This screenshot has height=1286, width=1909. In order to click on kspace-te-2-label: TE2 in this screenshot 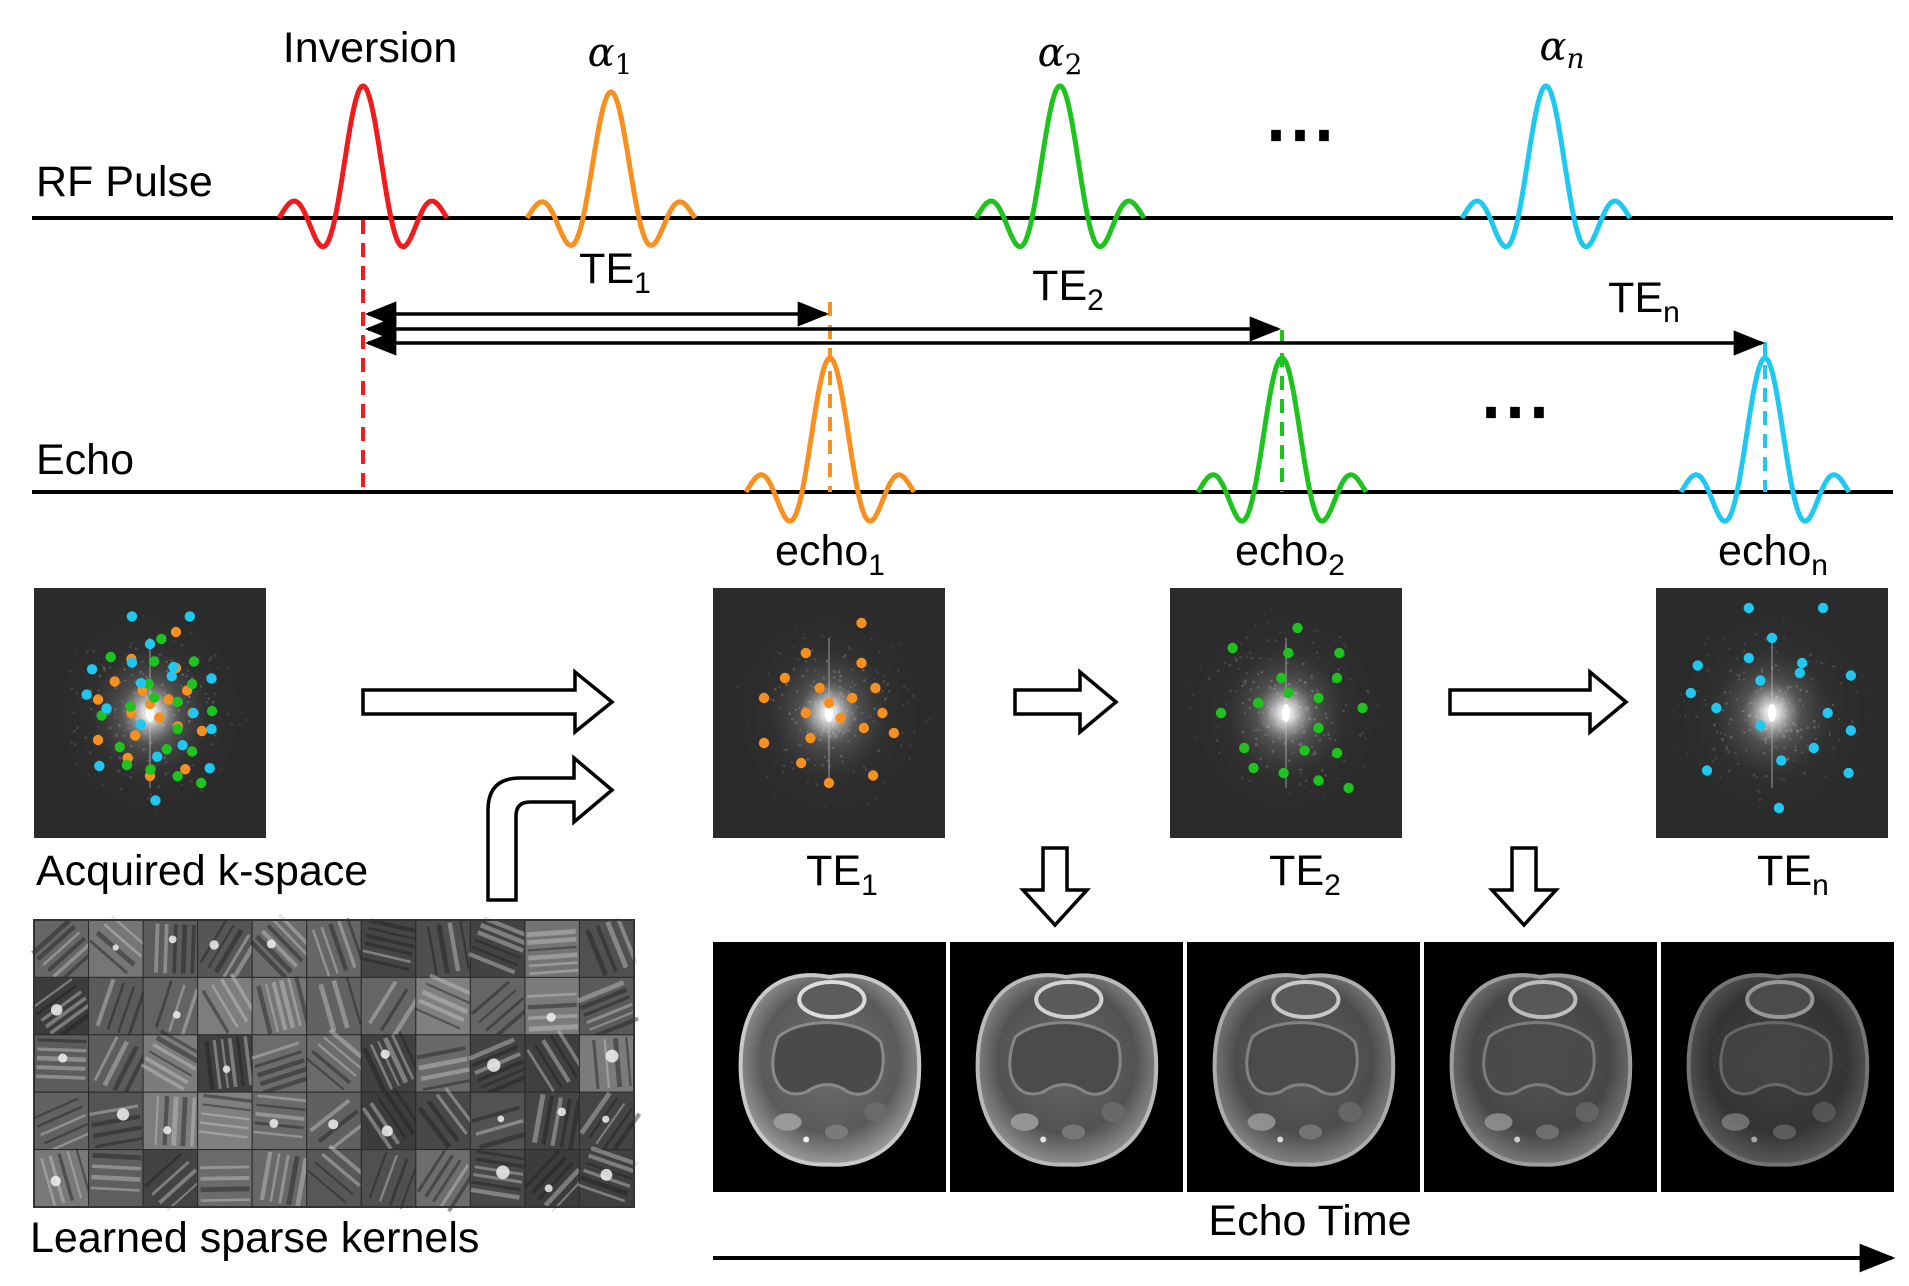, I will do `click(1305, 874)`.